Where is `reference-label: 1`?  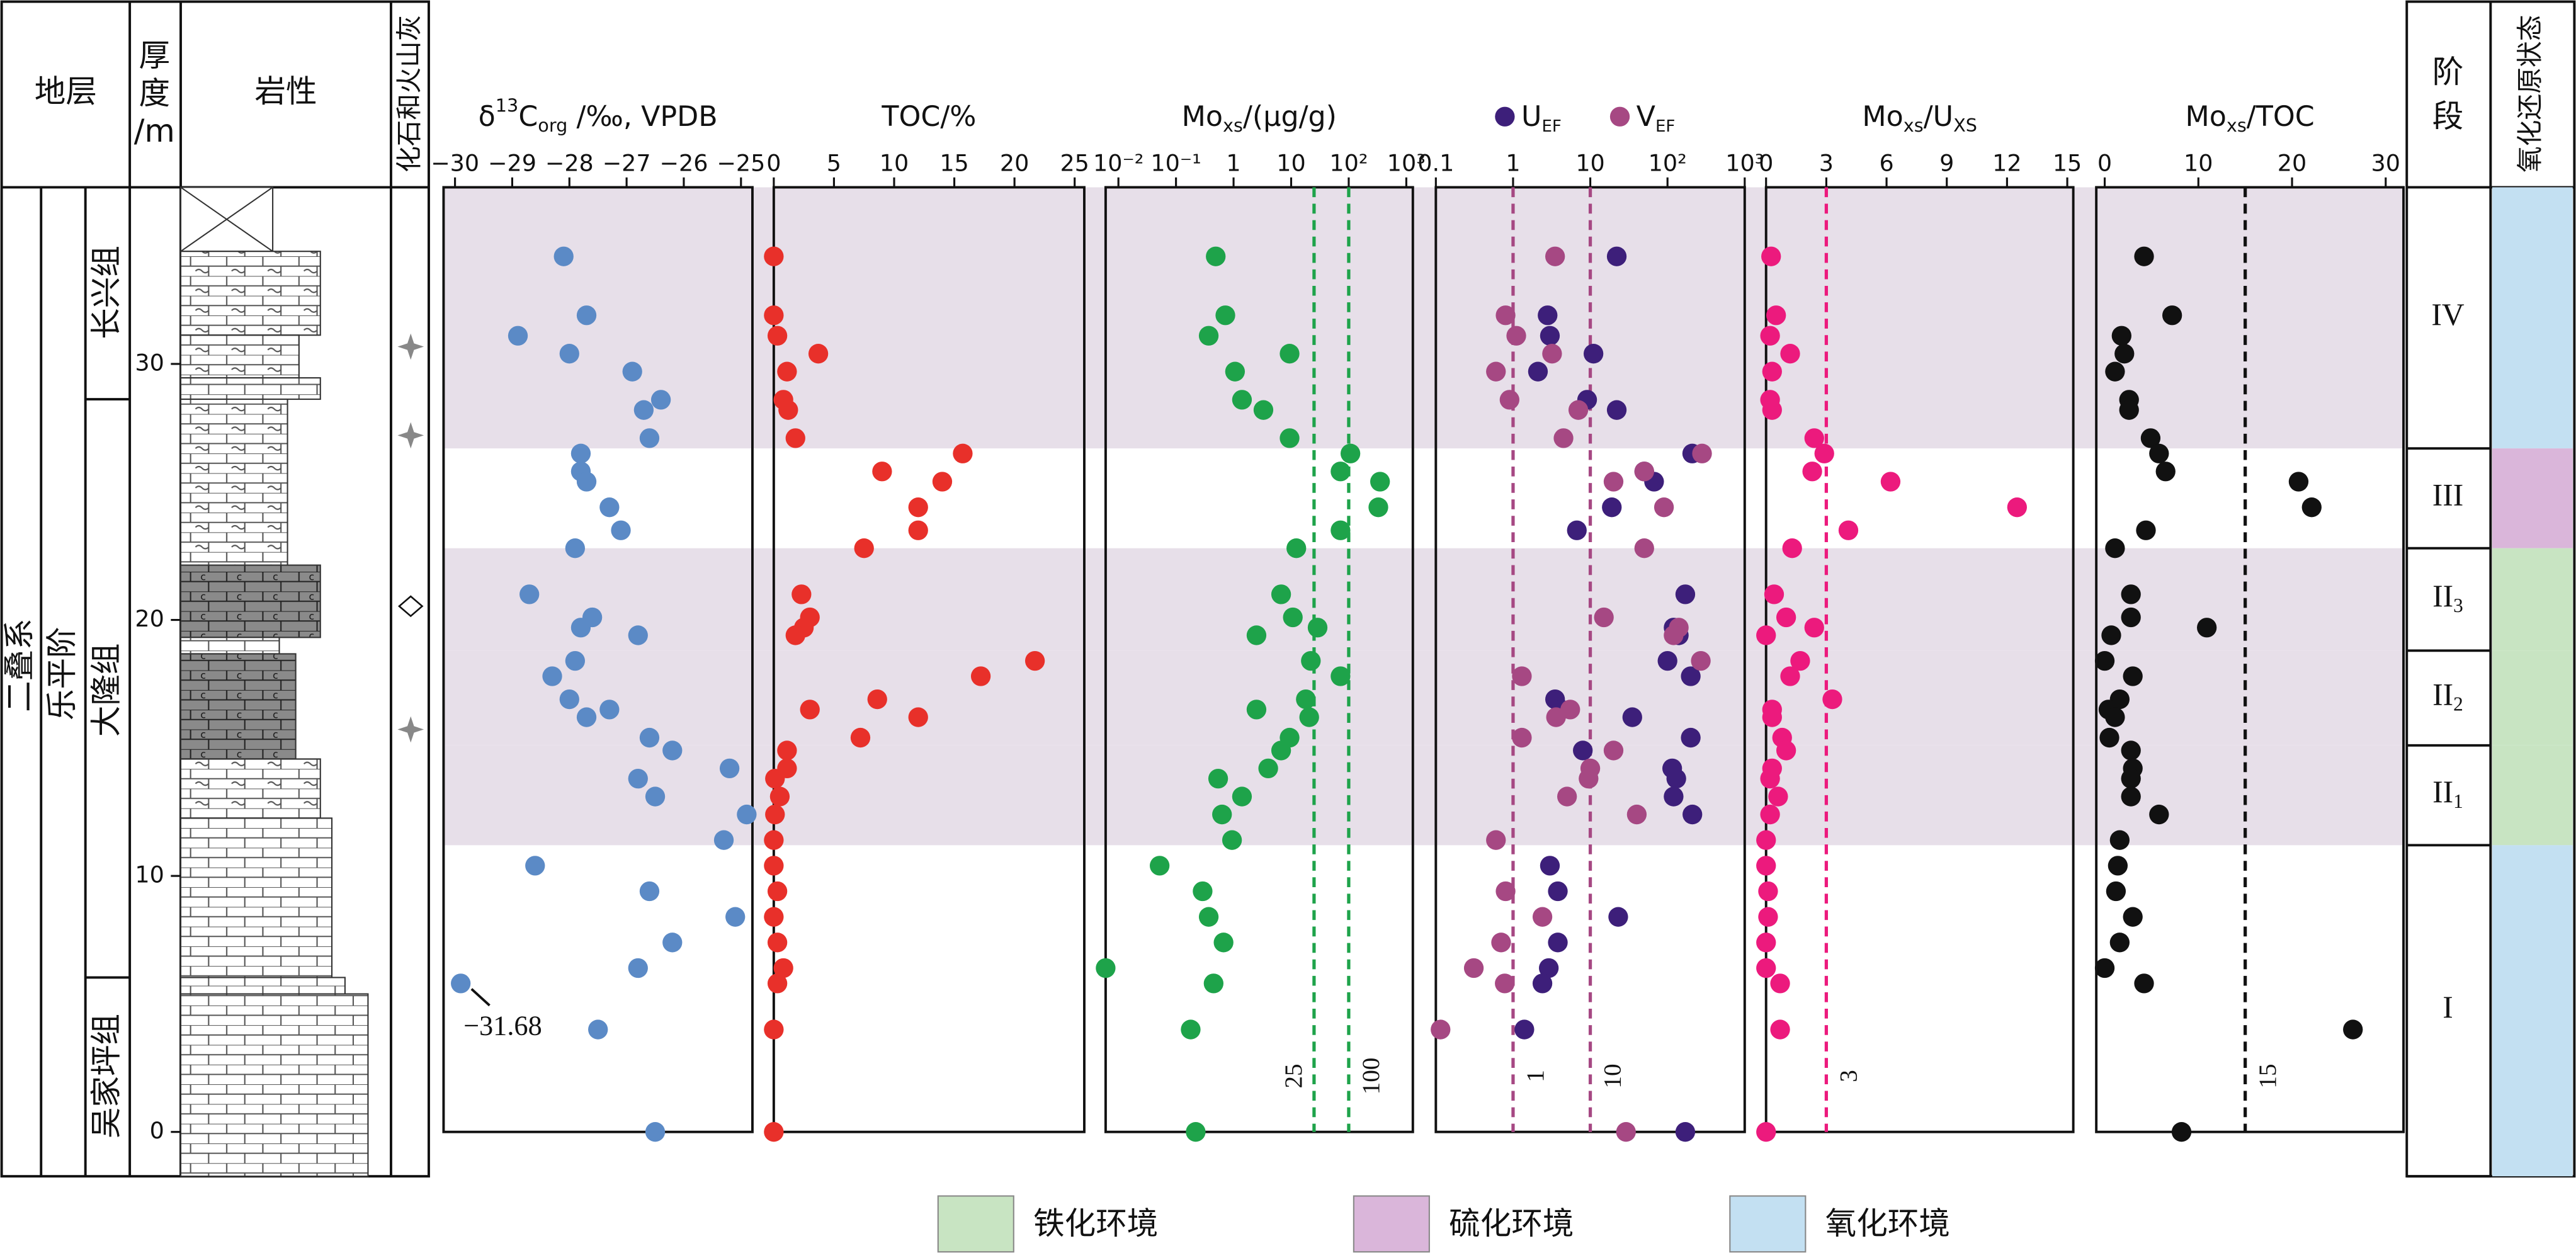 reference-label: 1 is located at coordinates (1535, 1076).